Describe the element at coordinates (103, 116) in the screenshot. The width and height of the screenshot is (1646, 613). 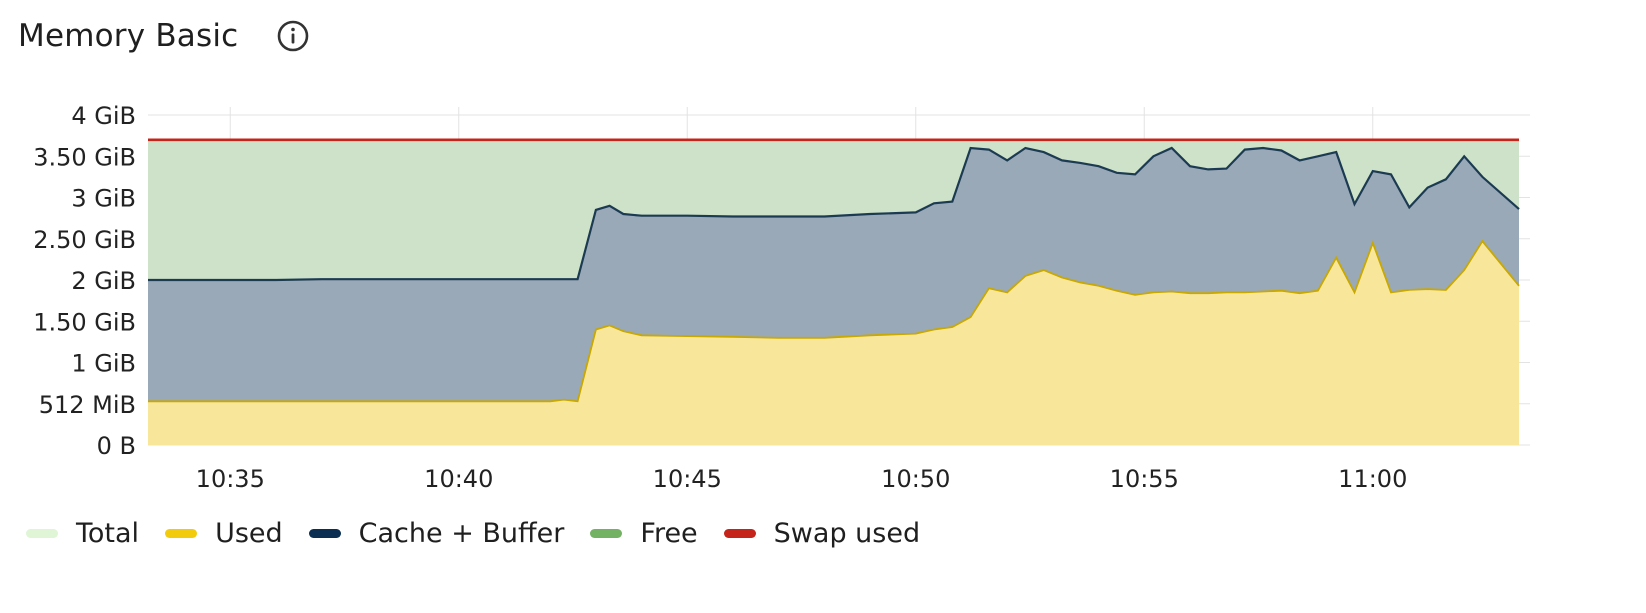
I see `y-tick-label: 4 GiB` at that location.